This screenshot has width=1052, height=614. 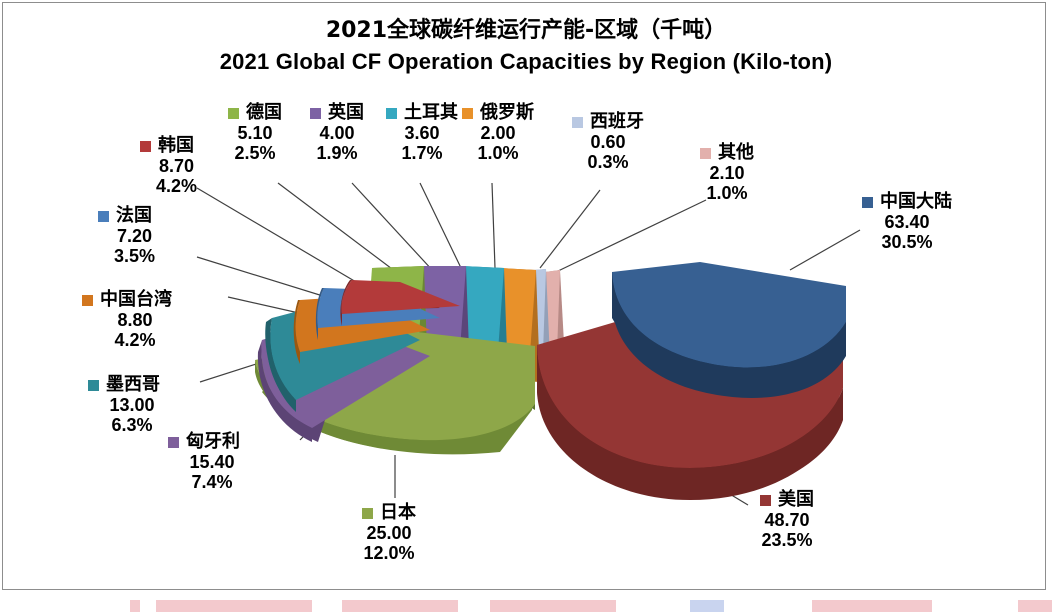 I want to click on label-percent-usa: 23.5%, so click(x=787, y=540).